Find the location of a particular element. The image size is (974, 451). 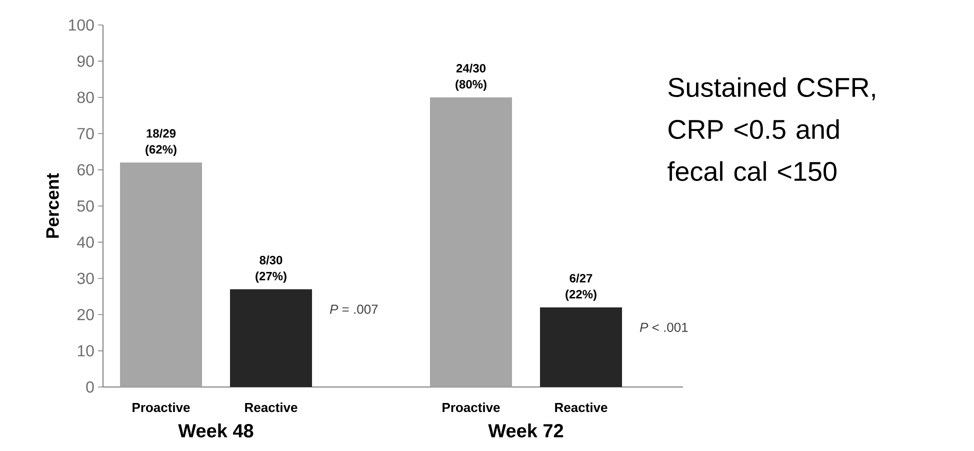

y-tick-label: 100 is located at coordinates (81, 25).